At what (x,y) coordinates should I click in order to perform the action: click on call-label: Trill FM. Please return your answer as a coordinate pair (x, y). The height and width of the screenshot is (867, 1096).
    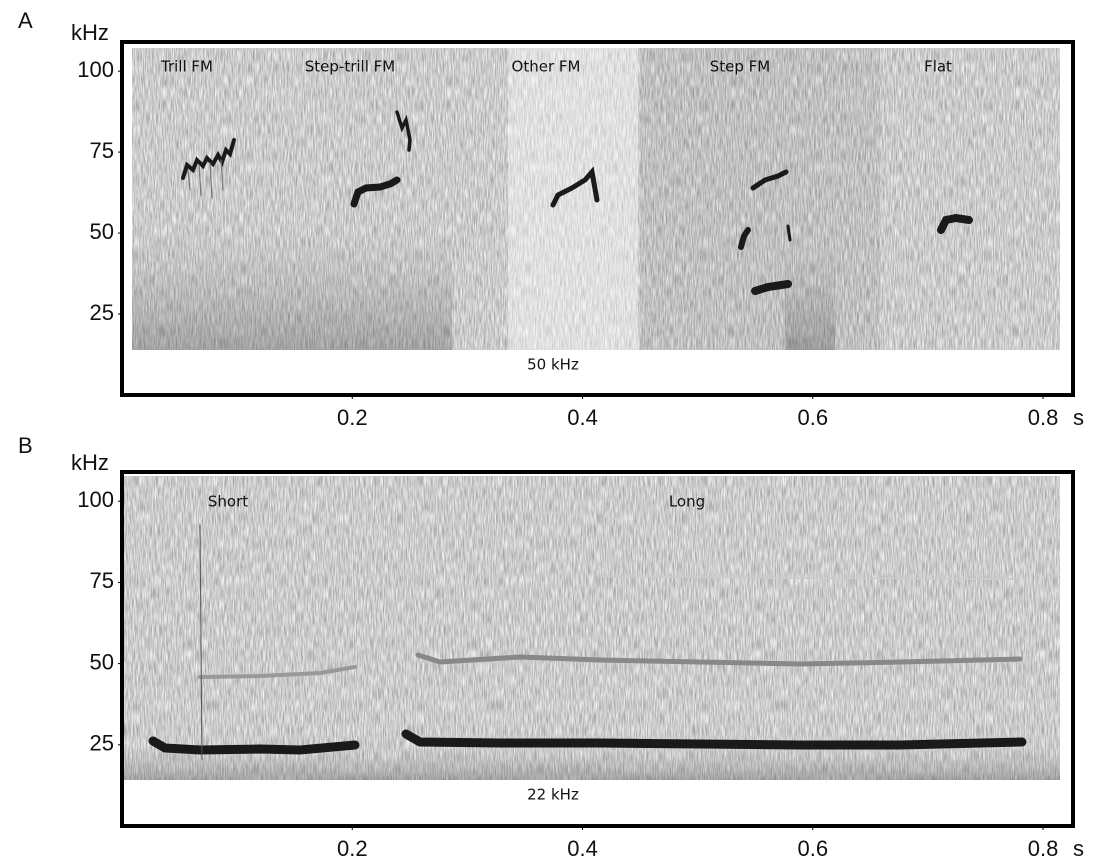
    Looking at the image, I should click on (186, 67).